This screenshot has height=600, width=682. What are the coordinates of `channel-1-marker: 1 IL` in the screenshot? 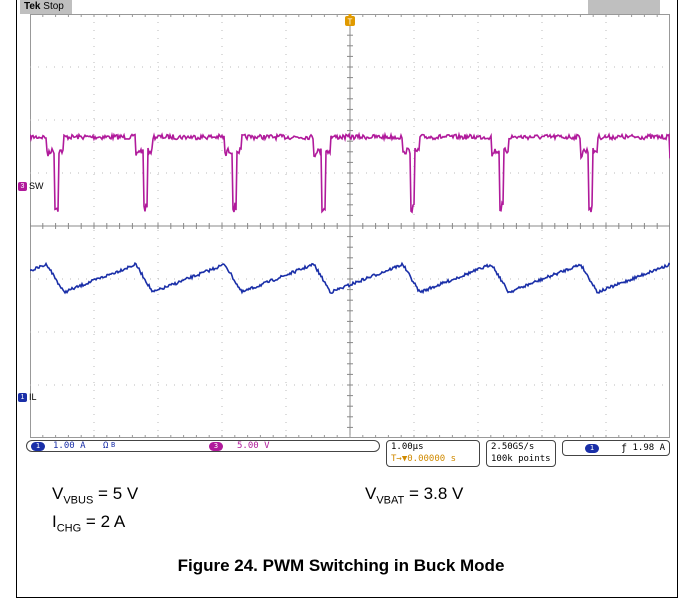 It's located at (27, 397).